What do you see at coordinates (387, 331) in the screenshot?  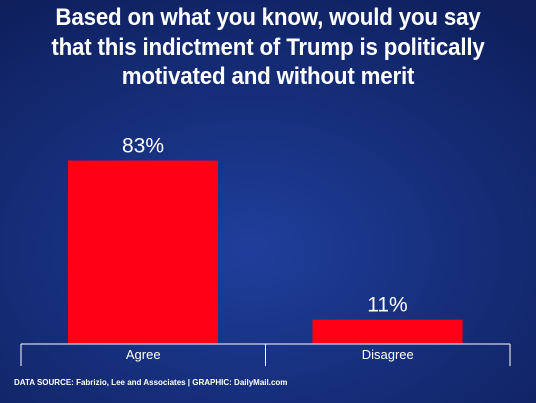 I see `bar-disagree` at bounding box center [387, 331].